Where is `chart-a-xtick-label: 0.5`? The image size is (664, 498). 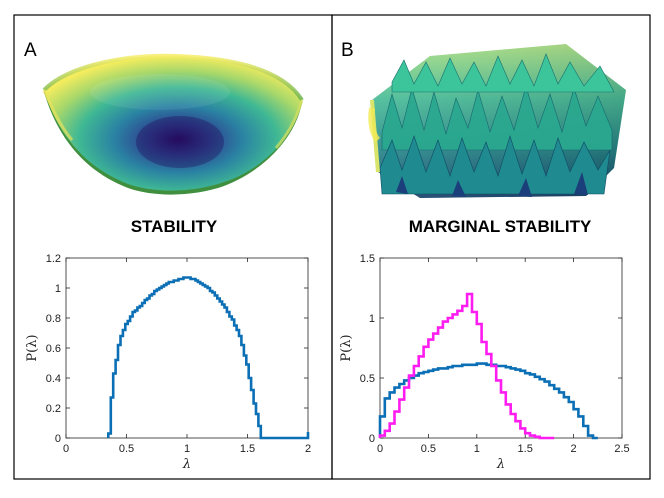
chart-a-xtick-label: 0.5 is located at coordinates (126, 449).